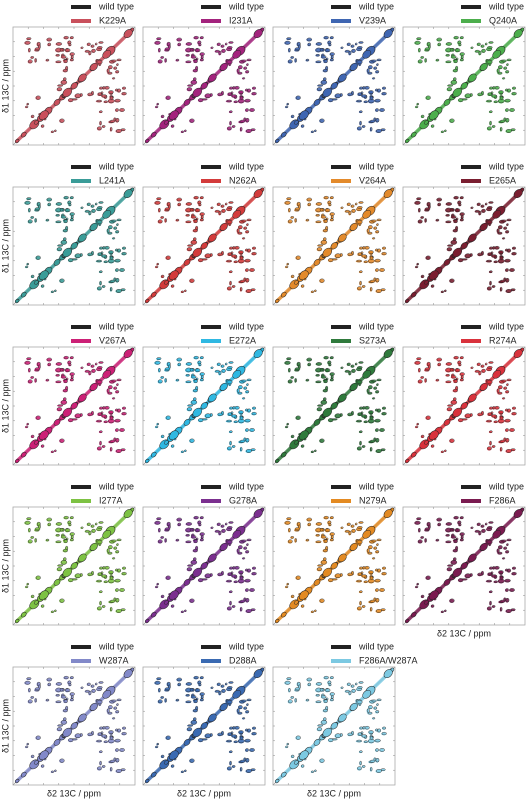 Image resolution: width=528 pixels, height=800 pixels. I want to click on legend-label: I277A, so click(111, 500).